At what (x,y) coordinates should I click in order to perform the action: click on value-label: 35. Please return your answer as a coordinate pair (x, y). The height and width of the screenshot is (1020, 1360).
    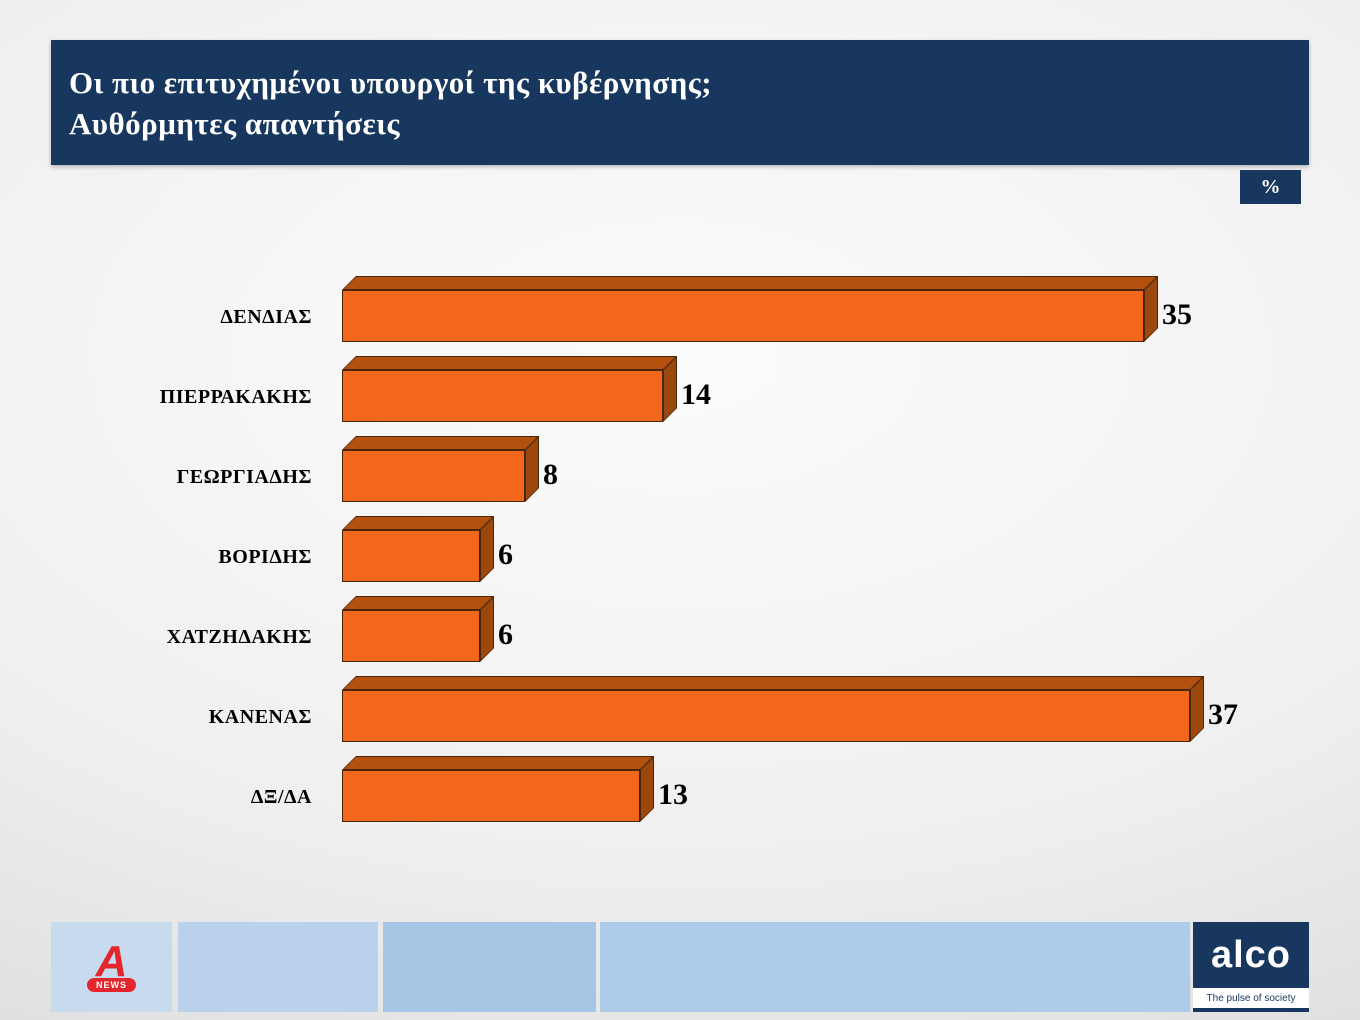
    Looking at the image, I should click on (1177, 314).